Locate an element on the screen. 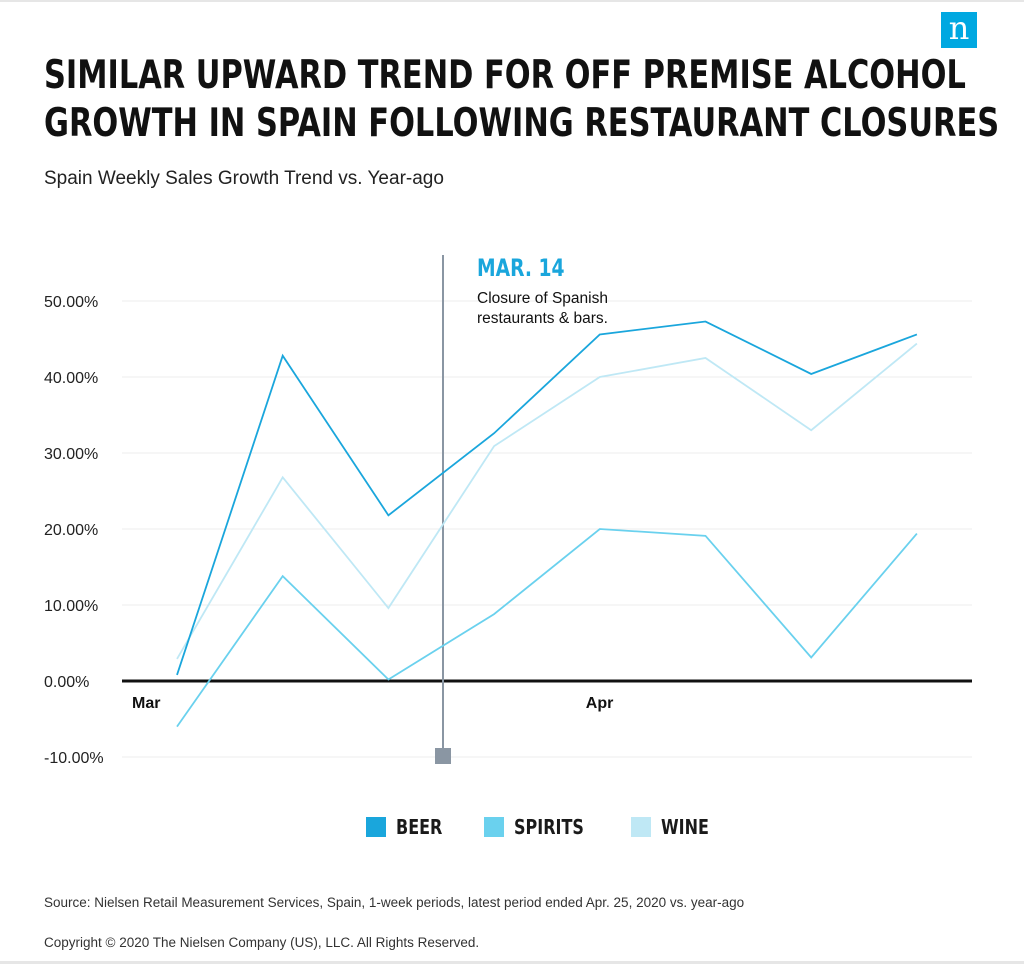 The image size is (1024, 964). y-tick-label: 30.00% is located at coordinates (71, 454).